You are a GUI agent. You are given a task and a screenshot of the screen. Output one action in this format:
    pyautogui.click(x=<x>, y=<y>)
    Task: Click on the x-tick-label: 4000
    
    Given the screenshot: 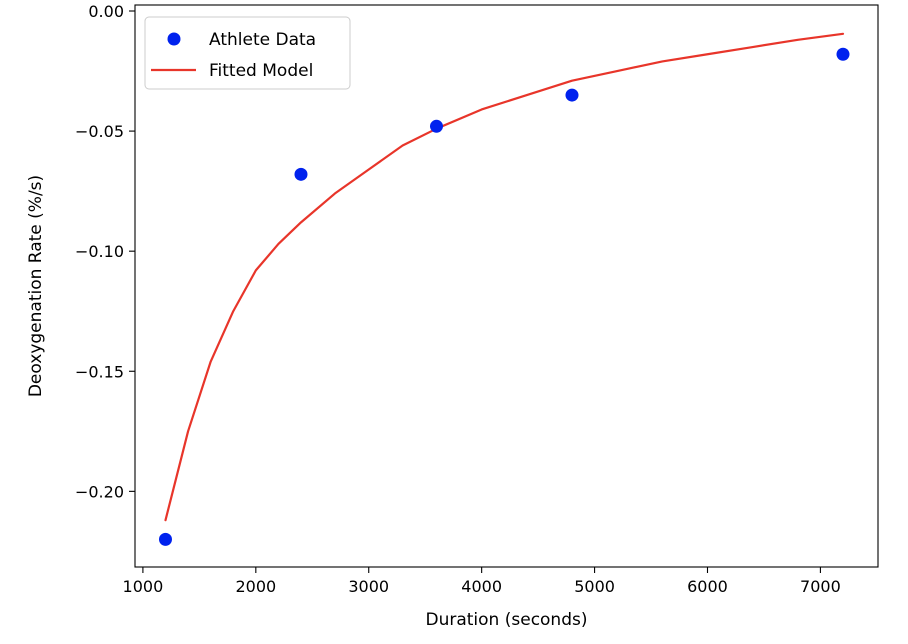 What is the action you would take?
    pyautogui.click(x=481, y=586)
    